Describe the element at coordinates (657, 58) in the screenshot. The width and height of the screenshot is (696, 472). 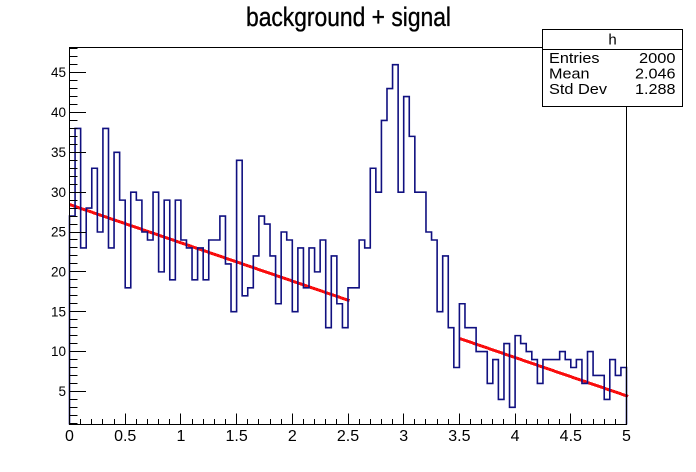
I see `svg-text: 2000` at that location.